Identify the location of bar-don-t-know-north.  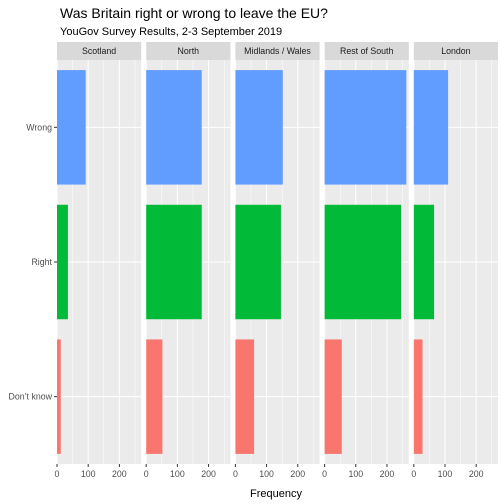
(154, 396).